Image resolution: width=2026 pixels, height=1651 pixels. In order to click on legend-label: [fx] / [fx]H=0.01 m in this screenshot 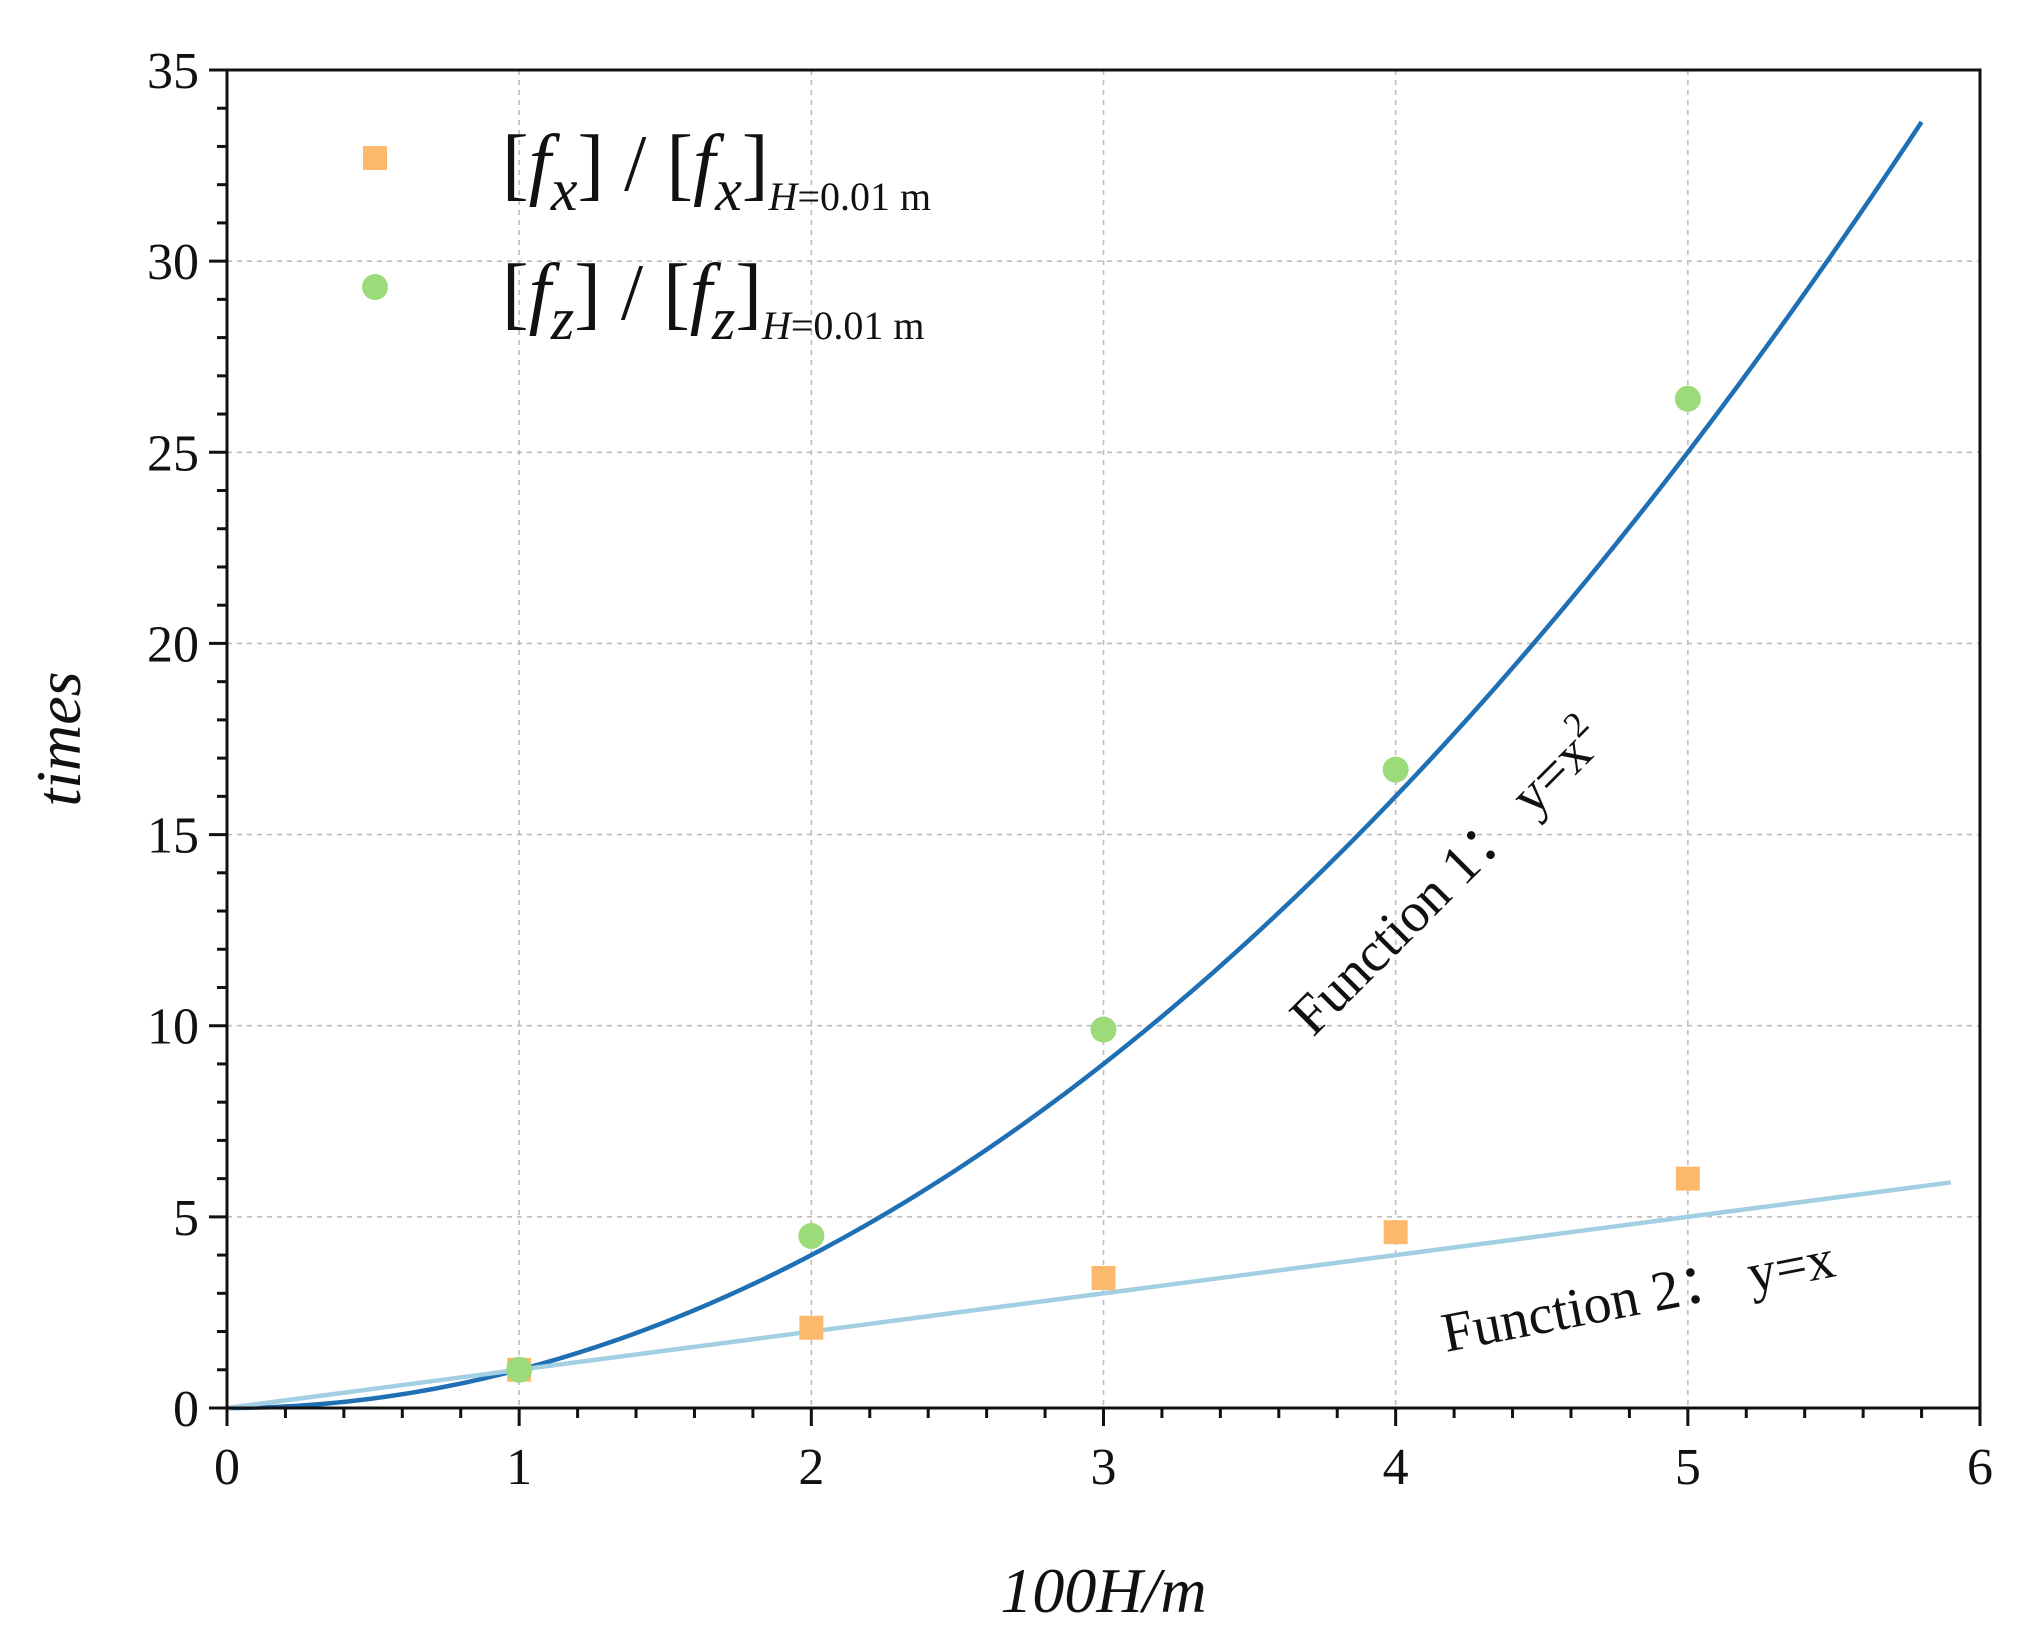, I will do `click(716, 171)`.